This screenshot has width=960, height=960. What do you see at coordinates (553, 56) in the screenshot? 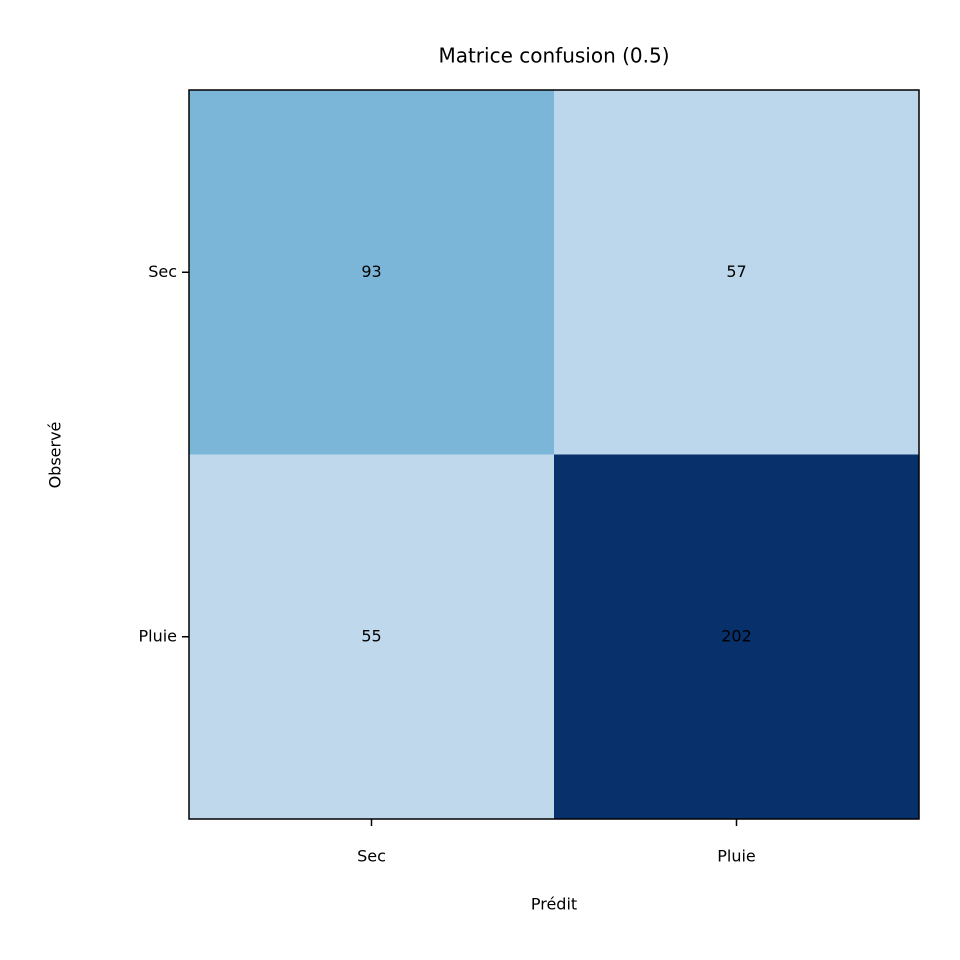
I see `chart-title: Matrice confusion (0.5)` at bounding box center [553, 56].